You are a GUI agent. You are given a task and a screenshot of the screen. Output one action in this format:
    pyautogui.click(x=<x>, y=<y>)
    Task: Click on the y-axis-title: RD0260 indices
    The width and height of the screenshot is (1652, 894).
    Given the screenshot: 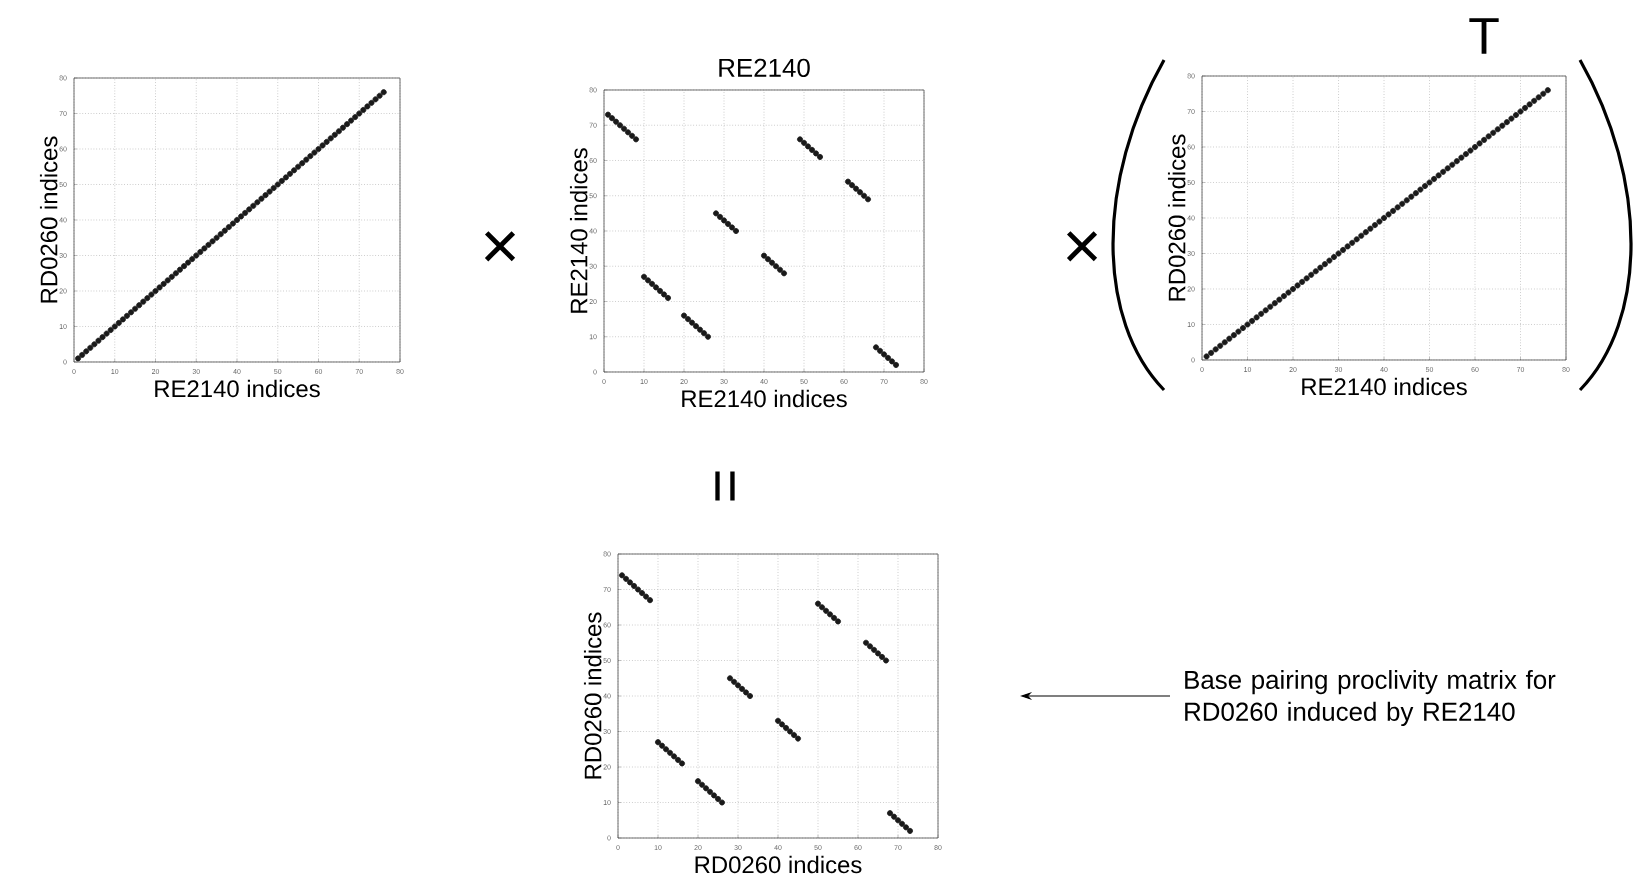 What is the action you would take?
    pyautogui.click(x=48, y=219)
    